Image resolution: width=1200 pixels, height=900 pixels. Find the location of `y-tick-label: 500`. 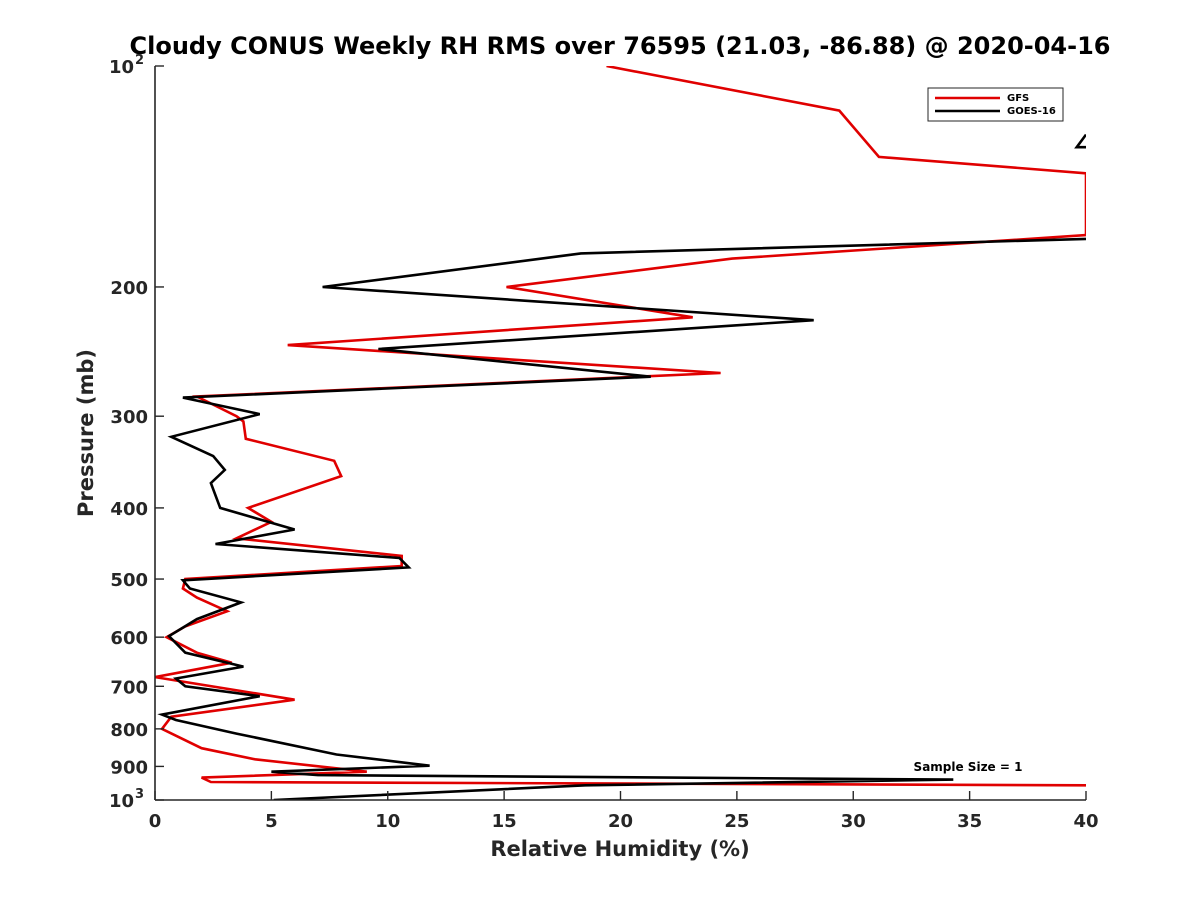

y-tick-label: 500 is located at coordinates (129, 580).